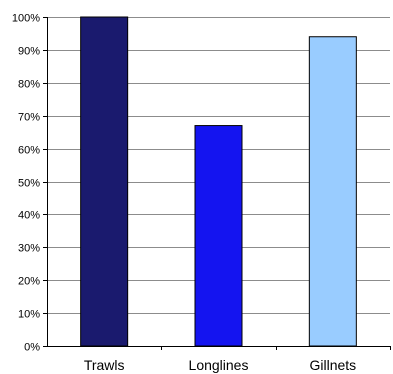 This screenshot has width=393, height=374. What do you see at coordinates (29, 52) in the screenshot?
I see `y-tick-label: 90%` at bounding box center [29, 52].